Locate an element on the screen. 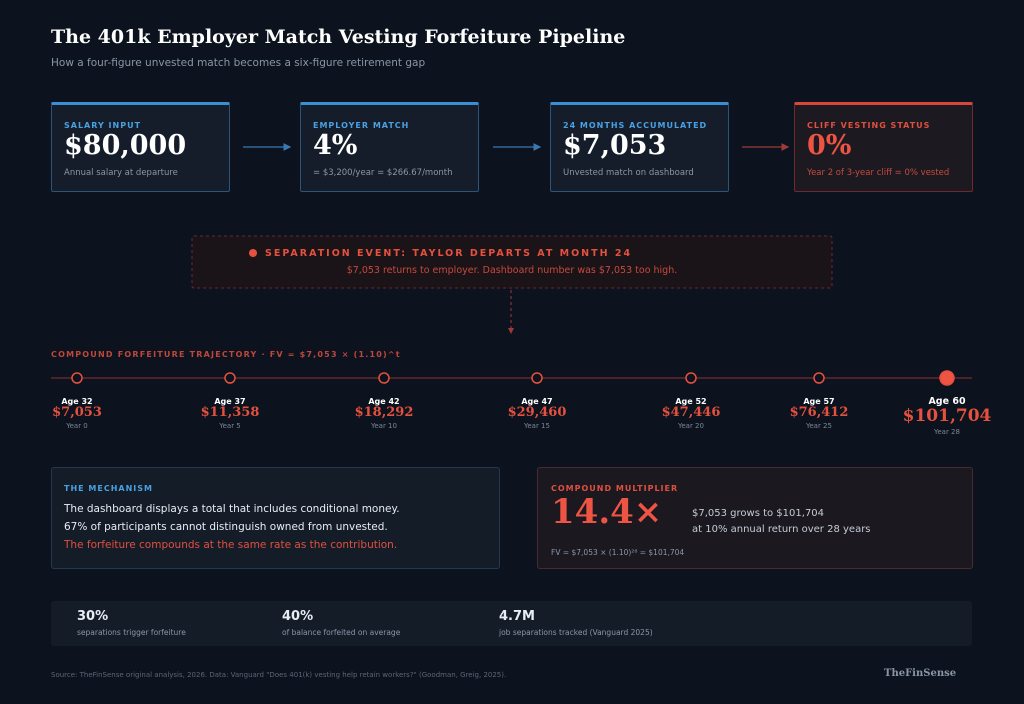 The width and height of the screenshot is (1024, 704). step-note: = $3,200/year = $266.67/month is located at coordinates (383, 173).